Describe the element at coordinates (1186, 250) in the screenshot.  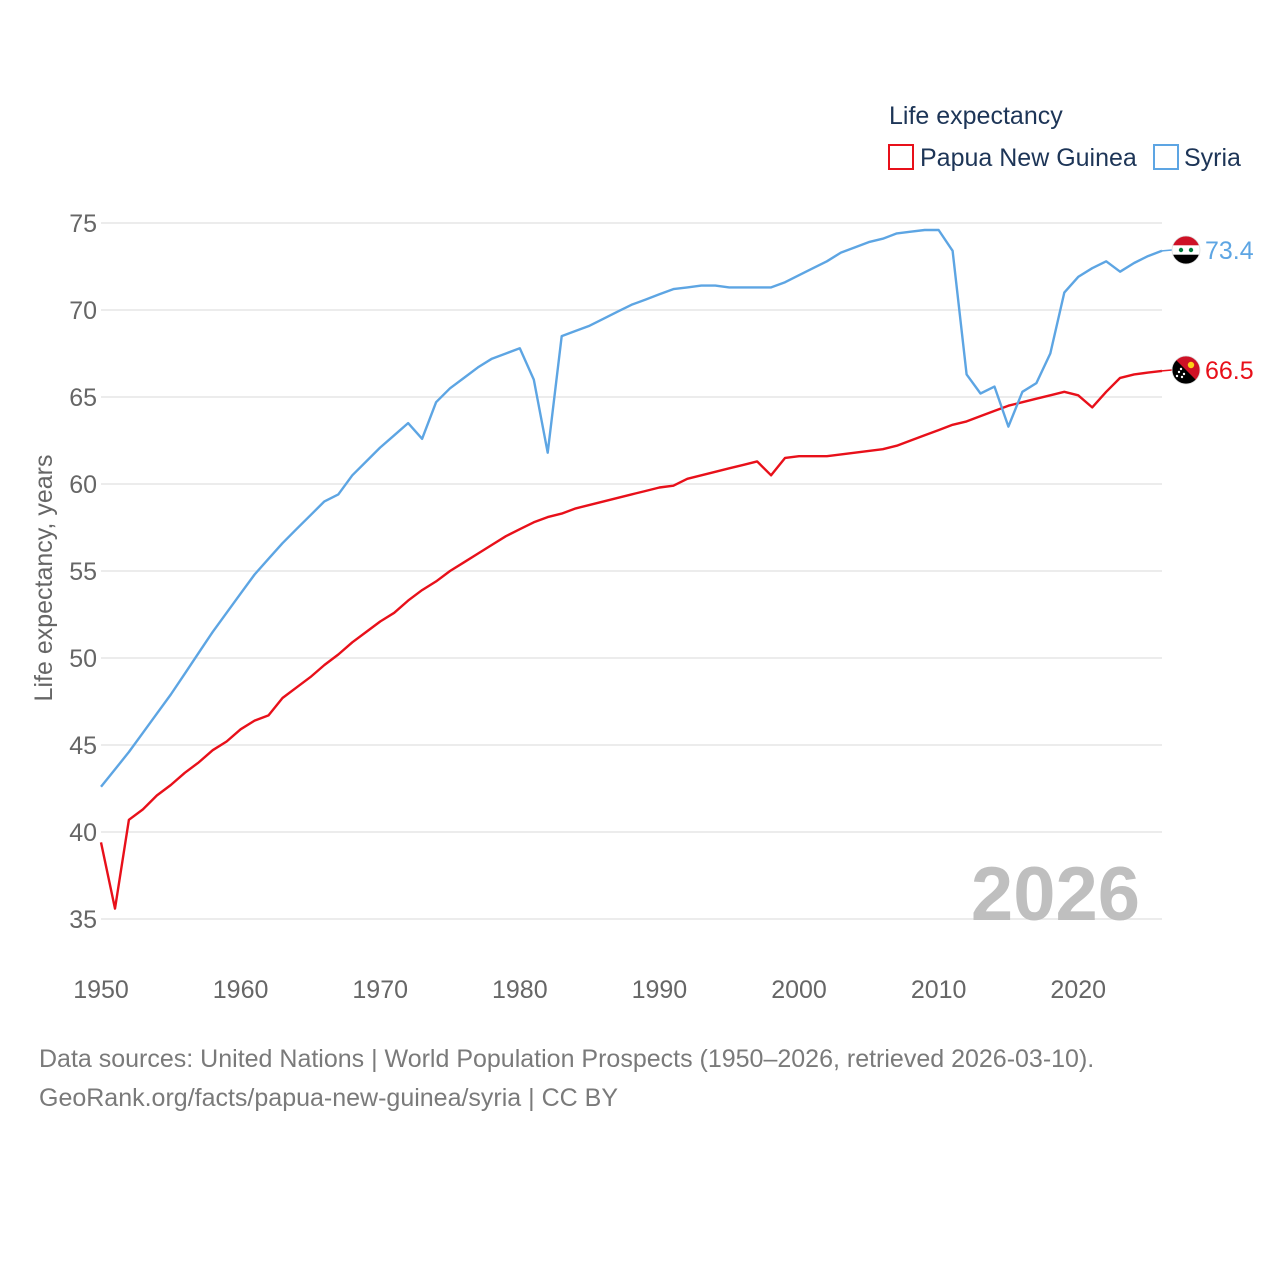
I see `flag-syria-icon` at that location.